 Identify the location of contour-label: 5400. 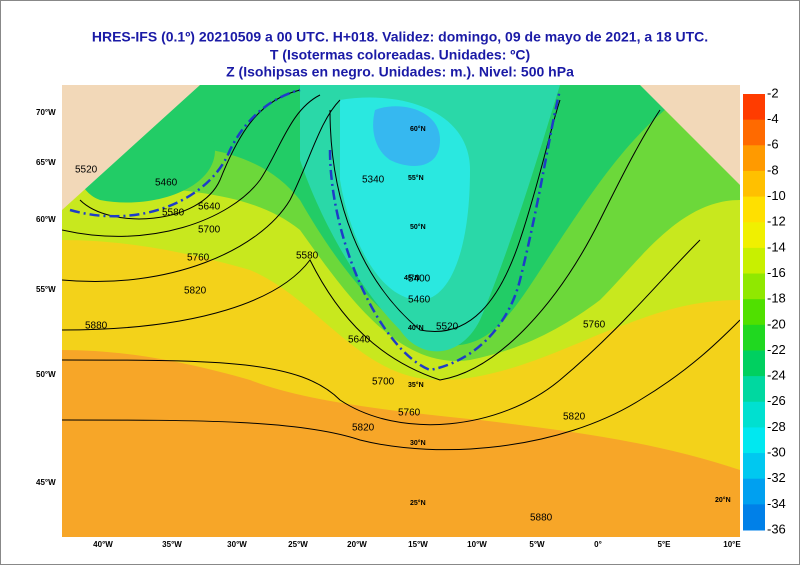
(419, 279).